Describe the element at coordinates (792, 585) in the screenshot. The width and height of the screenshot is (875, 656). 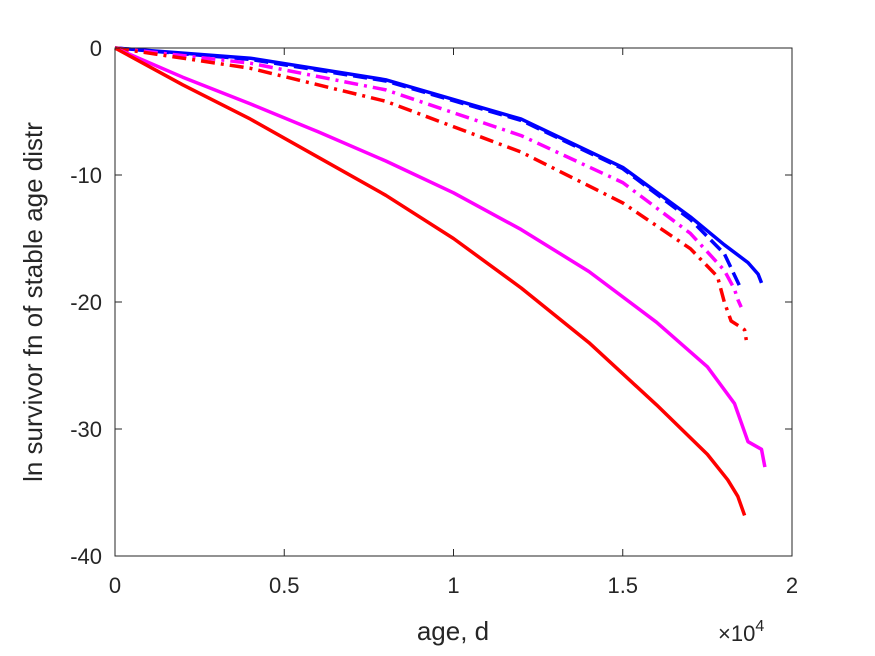
I see `x-tick-label-5: 2` at that location.